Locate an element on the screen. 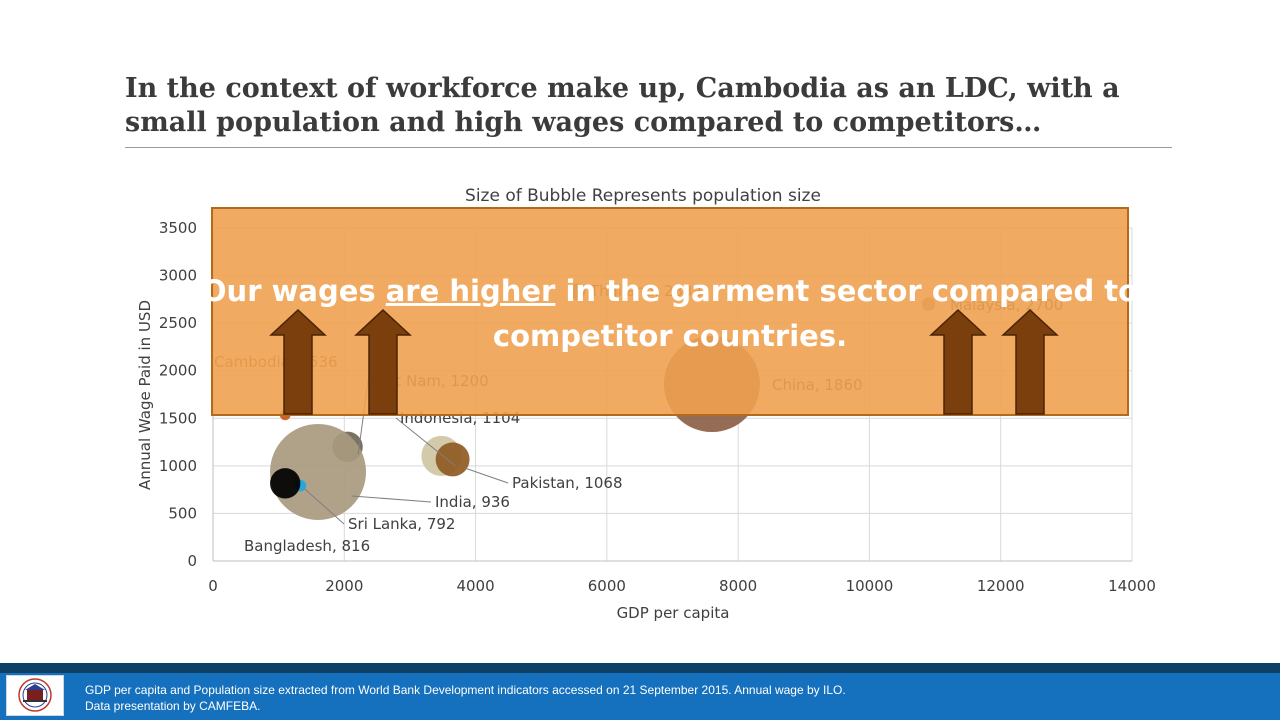  callout-text: in the garment sector compared to is located at coordinates (846, 291).